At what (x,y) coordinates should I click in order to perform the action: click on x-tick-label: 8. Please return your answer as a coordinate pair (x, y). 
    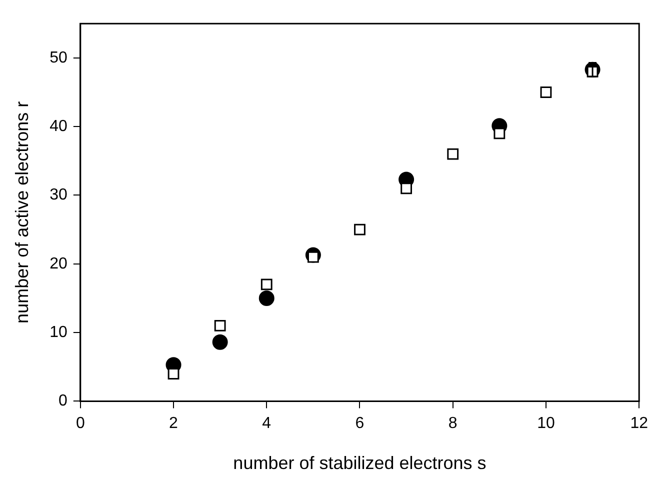
    Looking at the image, I should click on (453, 423).